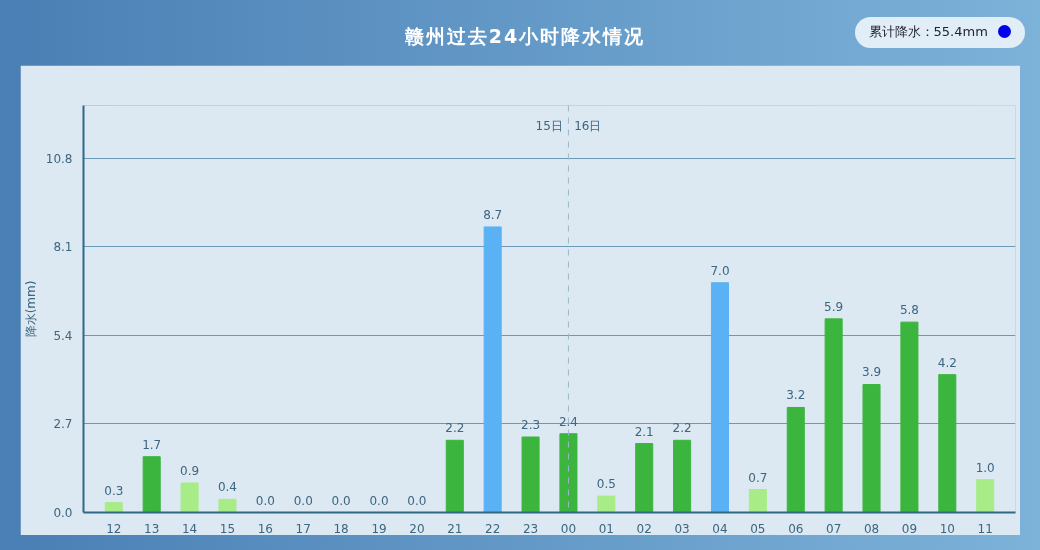 The height and width of the screenshot is (550, 1040). What do you see at coordinates (871, 528) in the screenshot?
I see `x-tick-label: 08` at bounding box center [871, 528].